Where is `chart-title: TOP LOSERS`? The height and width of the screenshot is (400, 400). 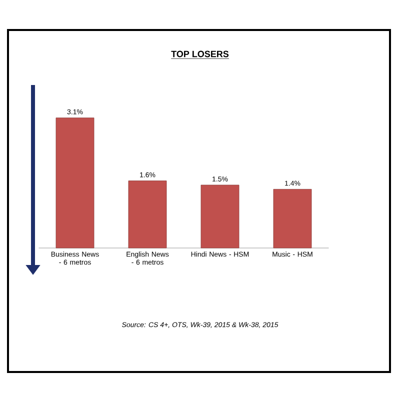 chart-title: TOP LOSERS is located at coordinates (200, 54).